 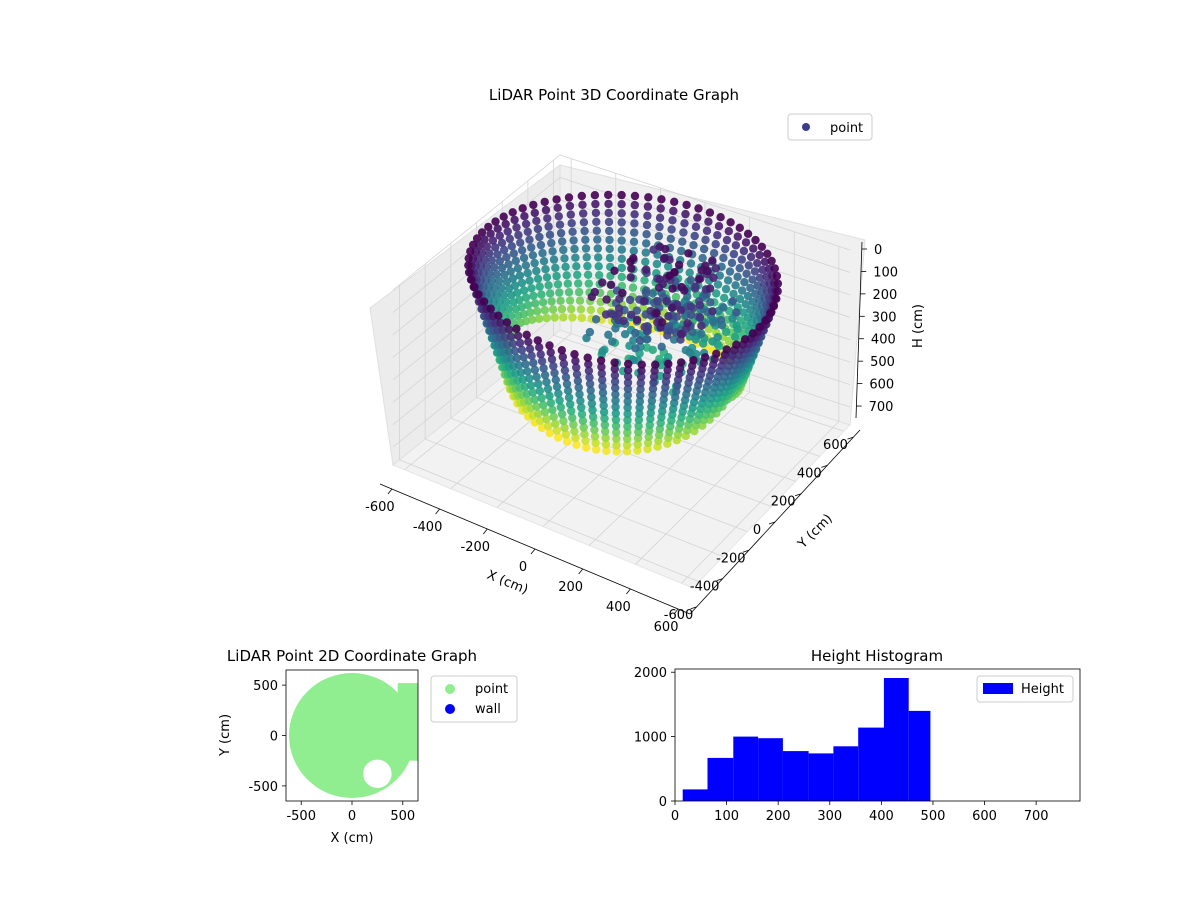 What do you see at coordinates (523, 567) in the screenshot?
I see `x-tick-label: 0` at bounding box center [523, 567].